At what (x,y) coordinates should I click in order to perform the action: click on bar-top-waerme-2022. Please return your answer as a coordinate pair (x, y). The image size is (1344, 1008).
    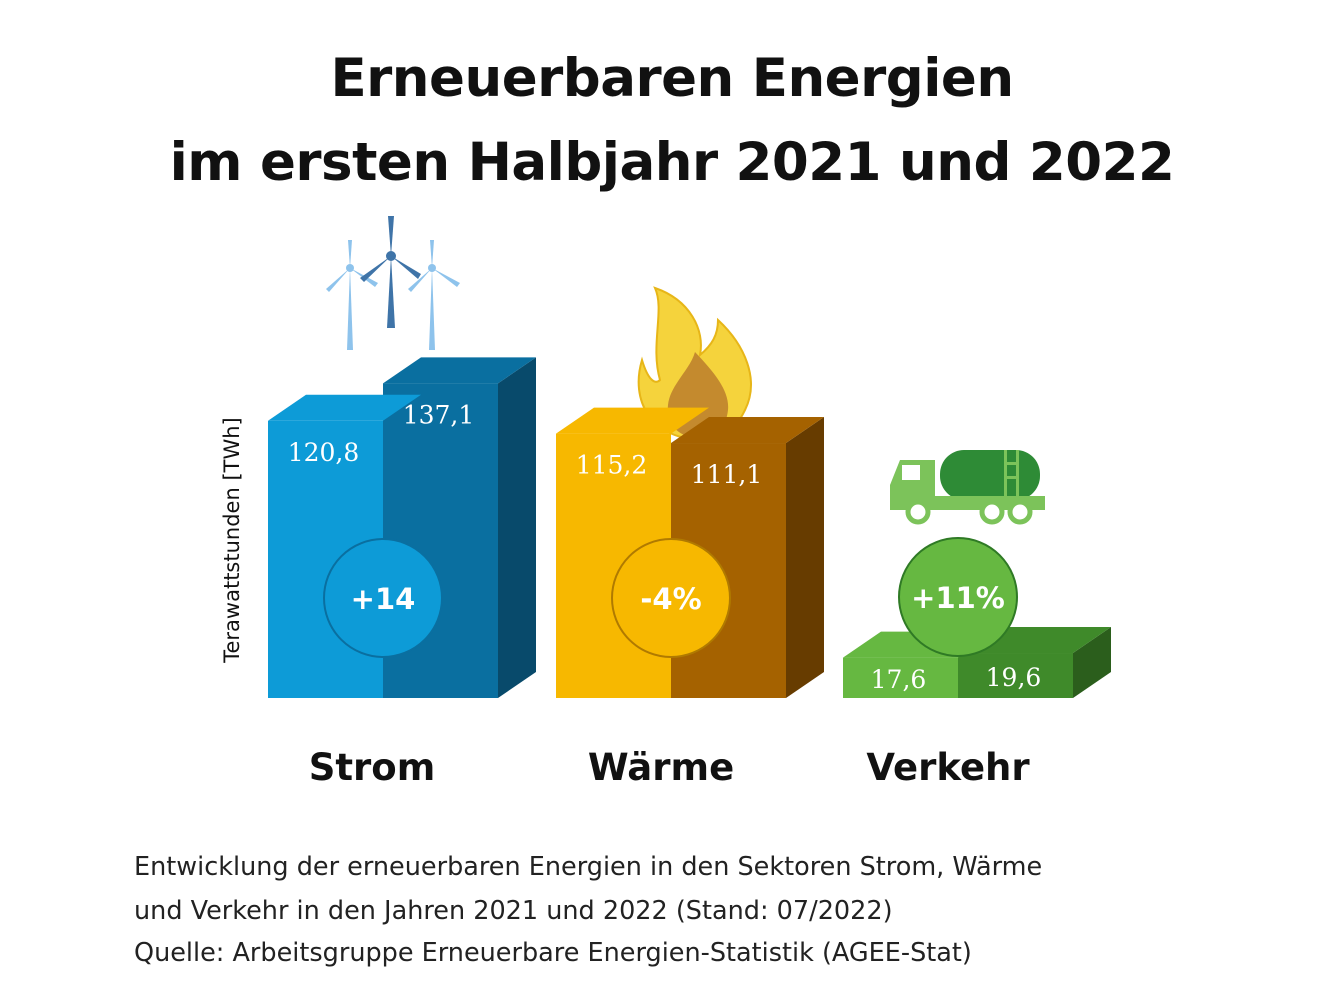
    Looking at the image, I should click on (747, 430).